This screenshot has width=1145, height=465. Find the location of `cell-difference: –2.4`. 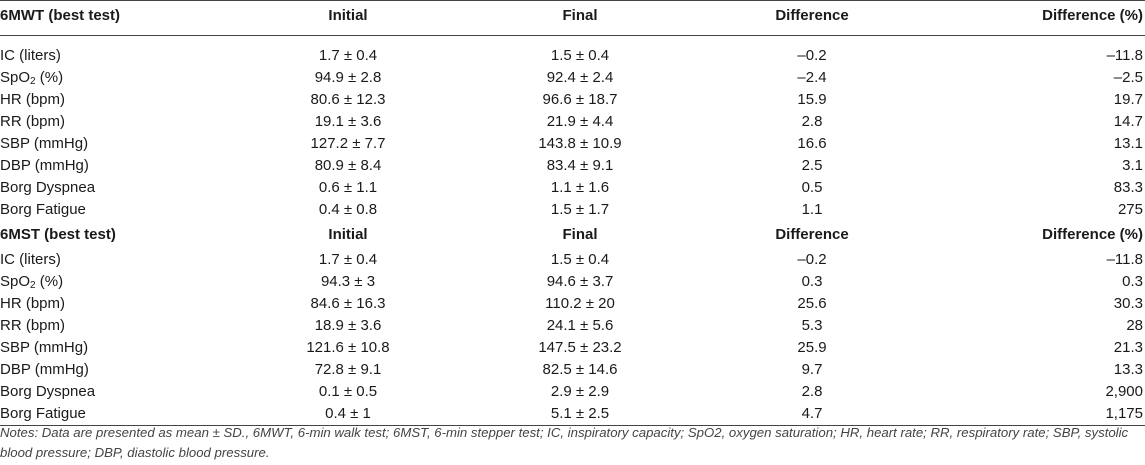

cell-difference: –2.4 is located at coordinates (812, 77).